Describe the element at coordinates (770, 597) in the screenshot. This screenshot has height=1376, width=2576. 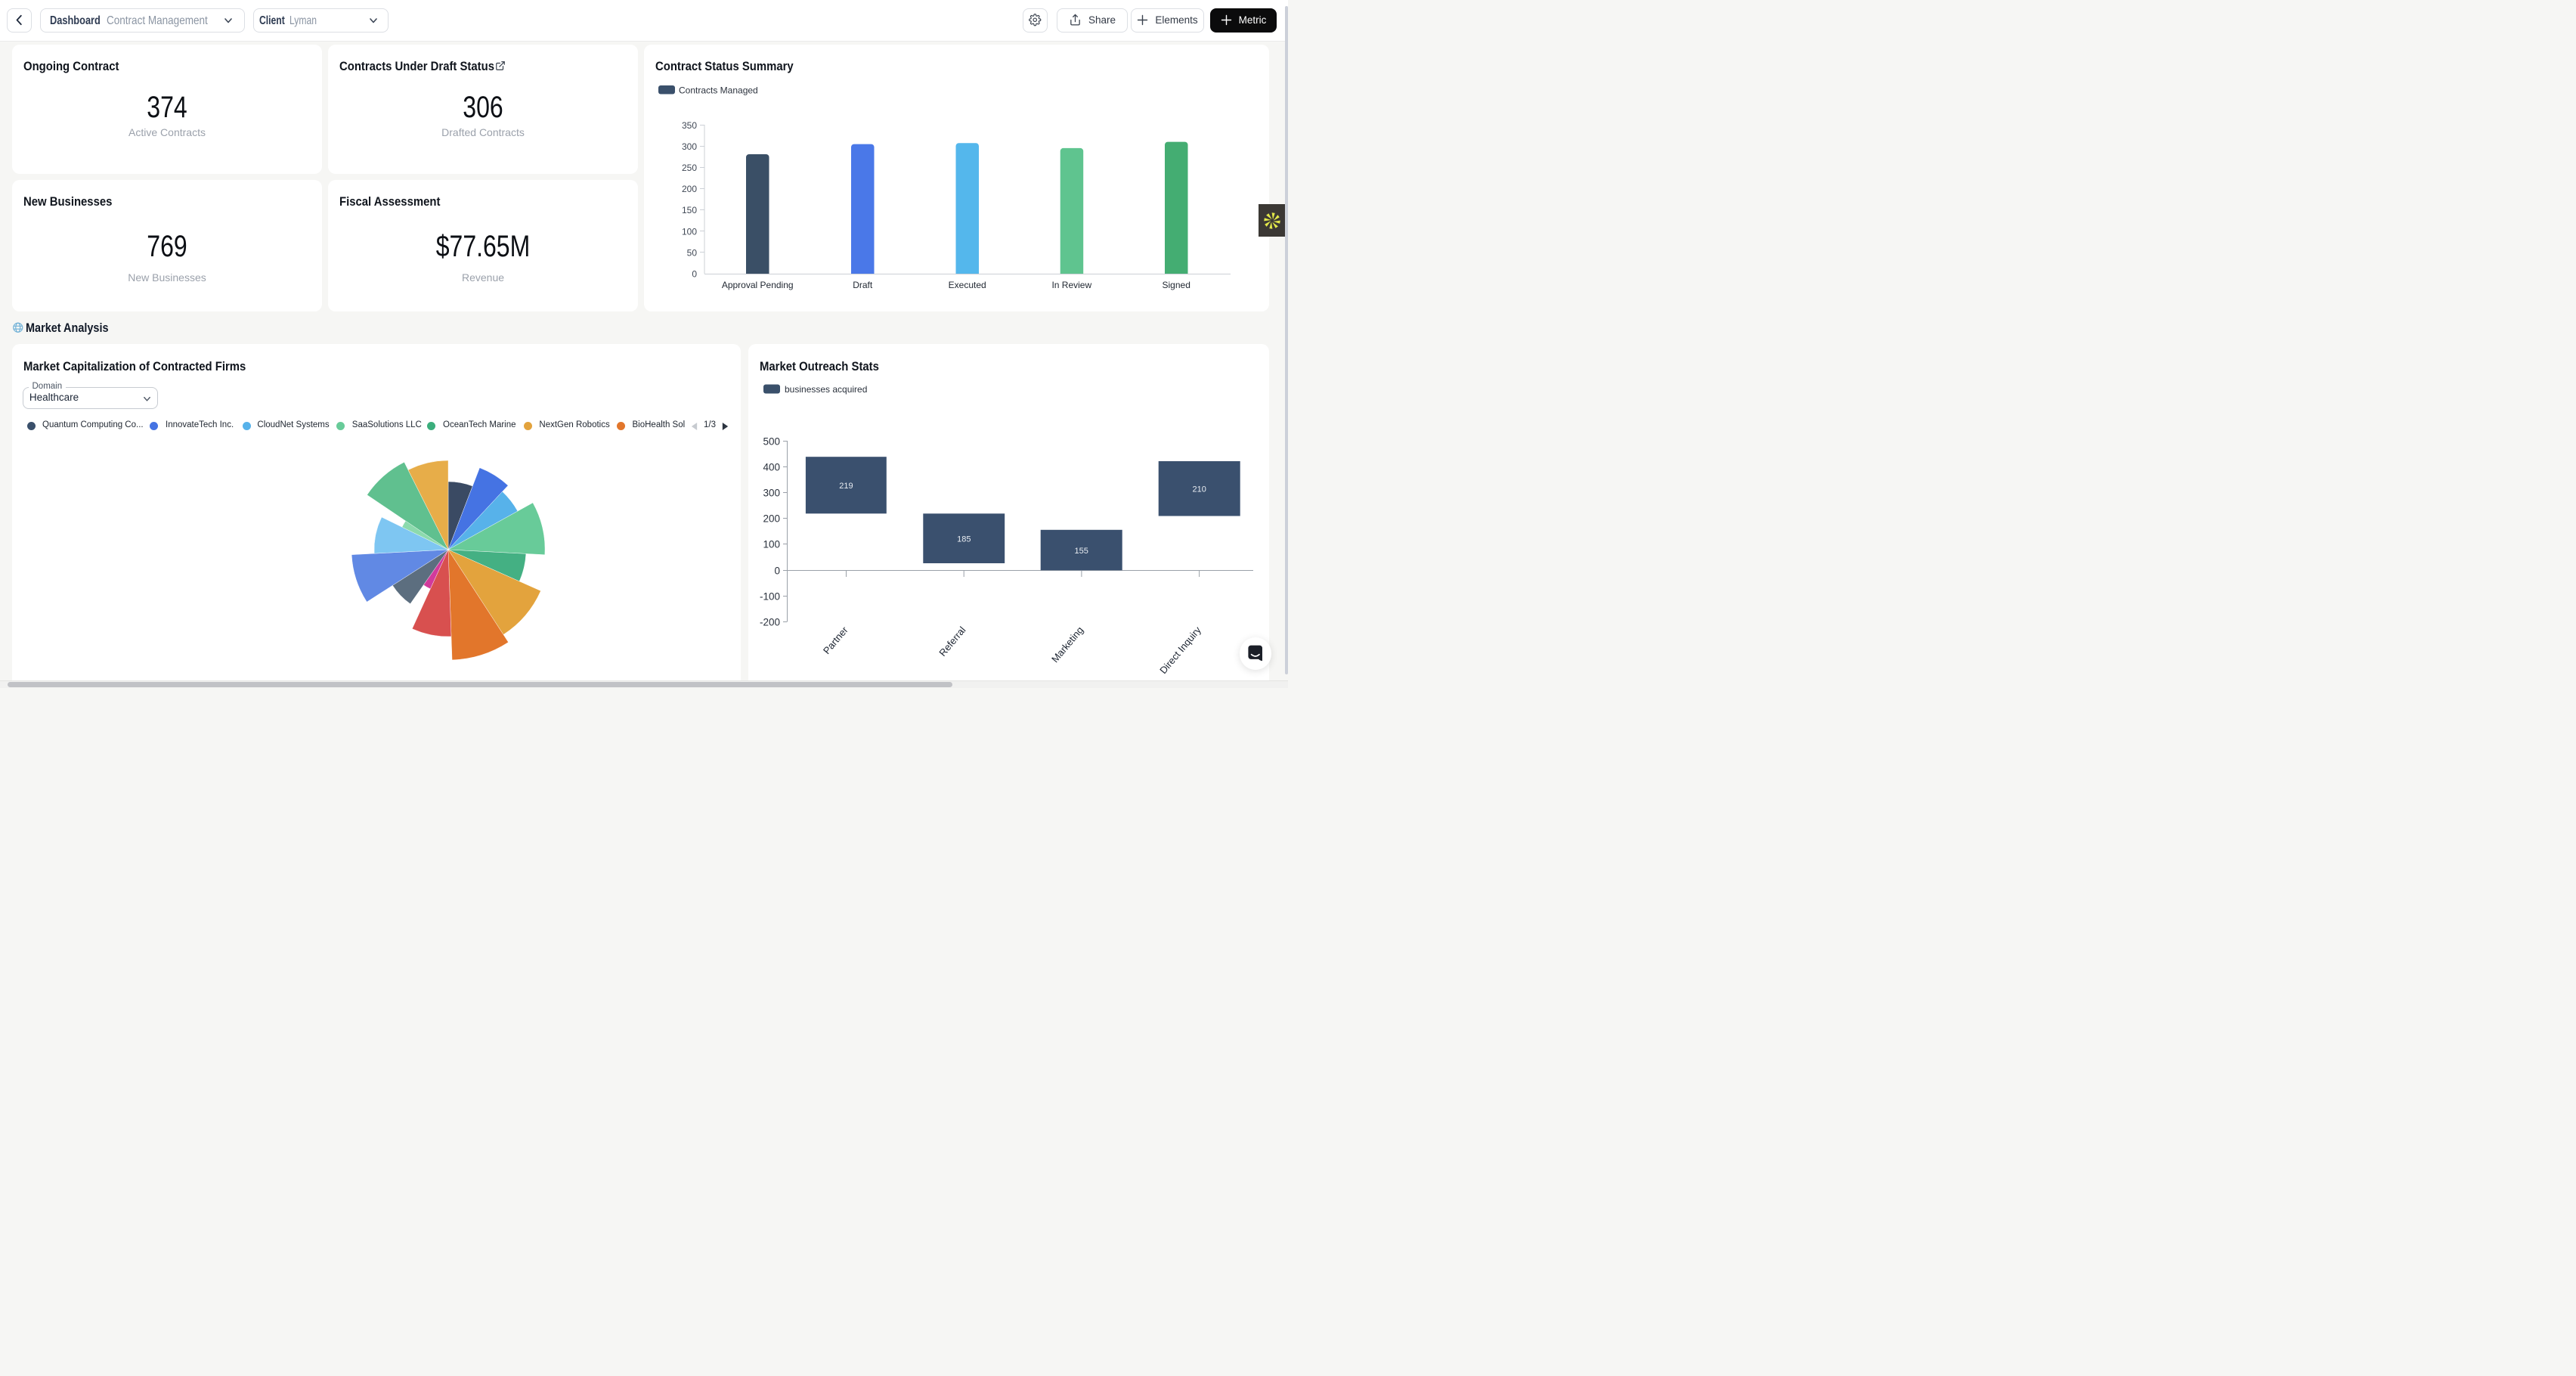
I see `svg-text: -100` at that location.